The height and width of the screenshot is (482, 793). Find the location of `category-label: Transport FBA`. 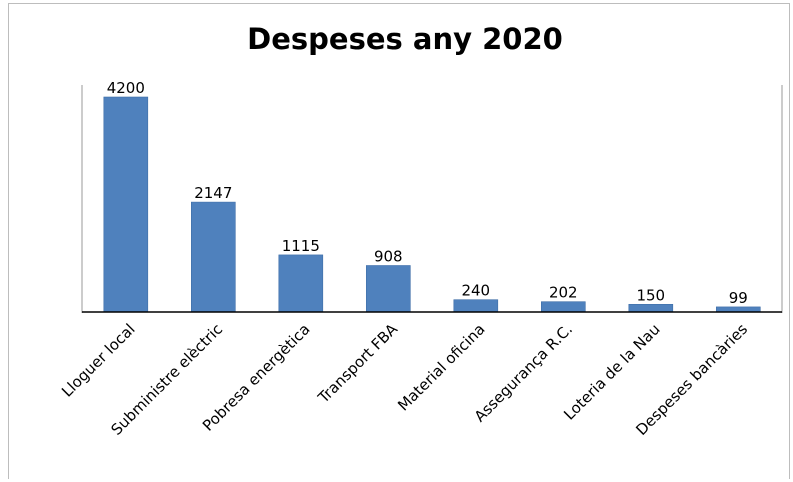

category-label: Transport FBA is located at coordinates (358, 364).